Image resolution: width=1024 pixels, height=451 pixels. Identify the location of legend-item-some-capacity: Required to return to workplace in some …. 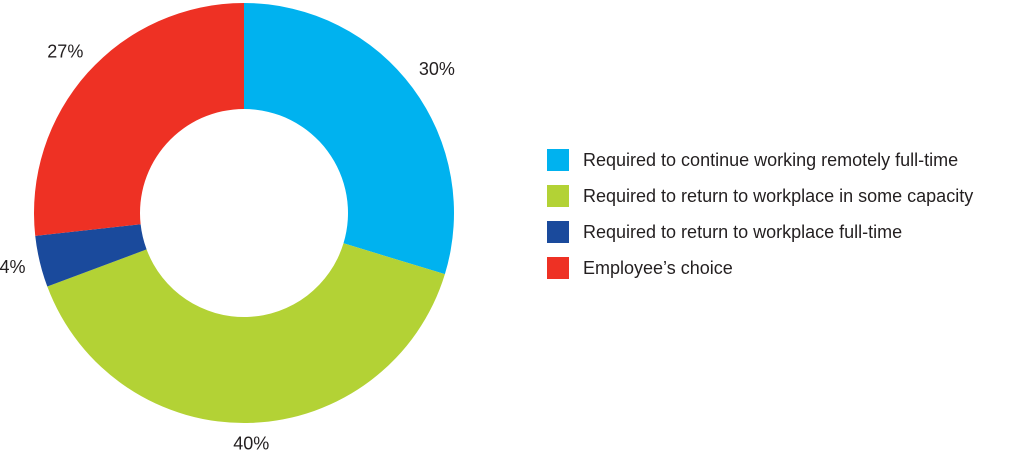
(760, 196).